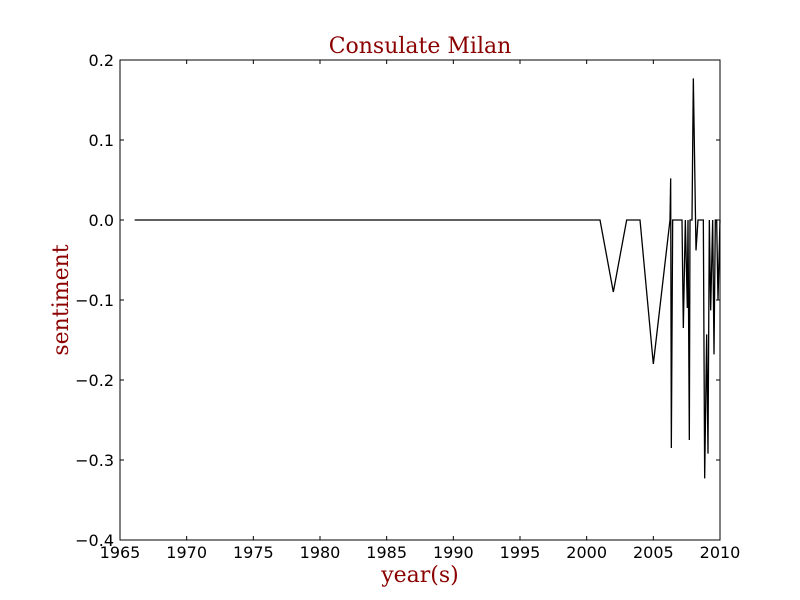 The width and height of the screenshot is (800, 600). What do you see at coordinates (101, 60) in the screenshot?
I see `y-tick-label: 0.2` at bounding box center [101, 60].